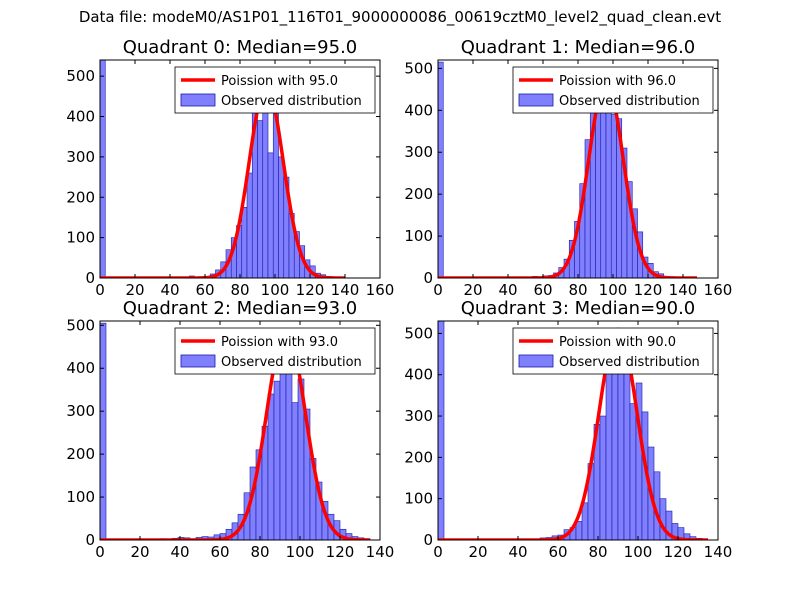 This screenshot has width=800, height=600. I want to click on panel-title: Quadrant 1: Median=96.0, so click(578, 47).